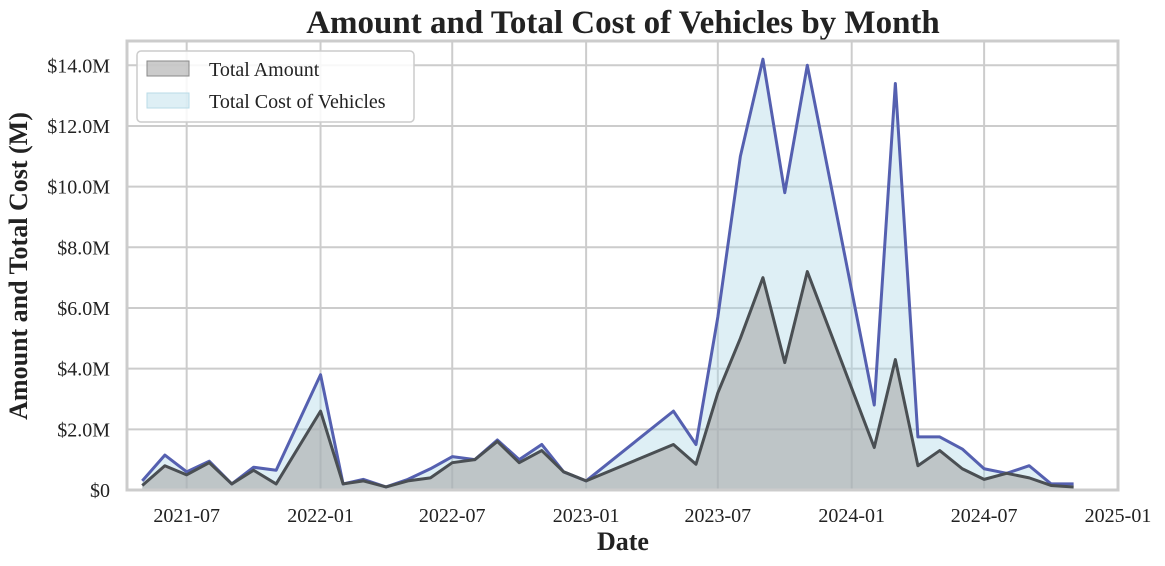  Describe the element at coordinates (984, 516) in the screenshot. I see `x-tick-label: 2024-07` at that location.